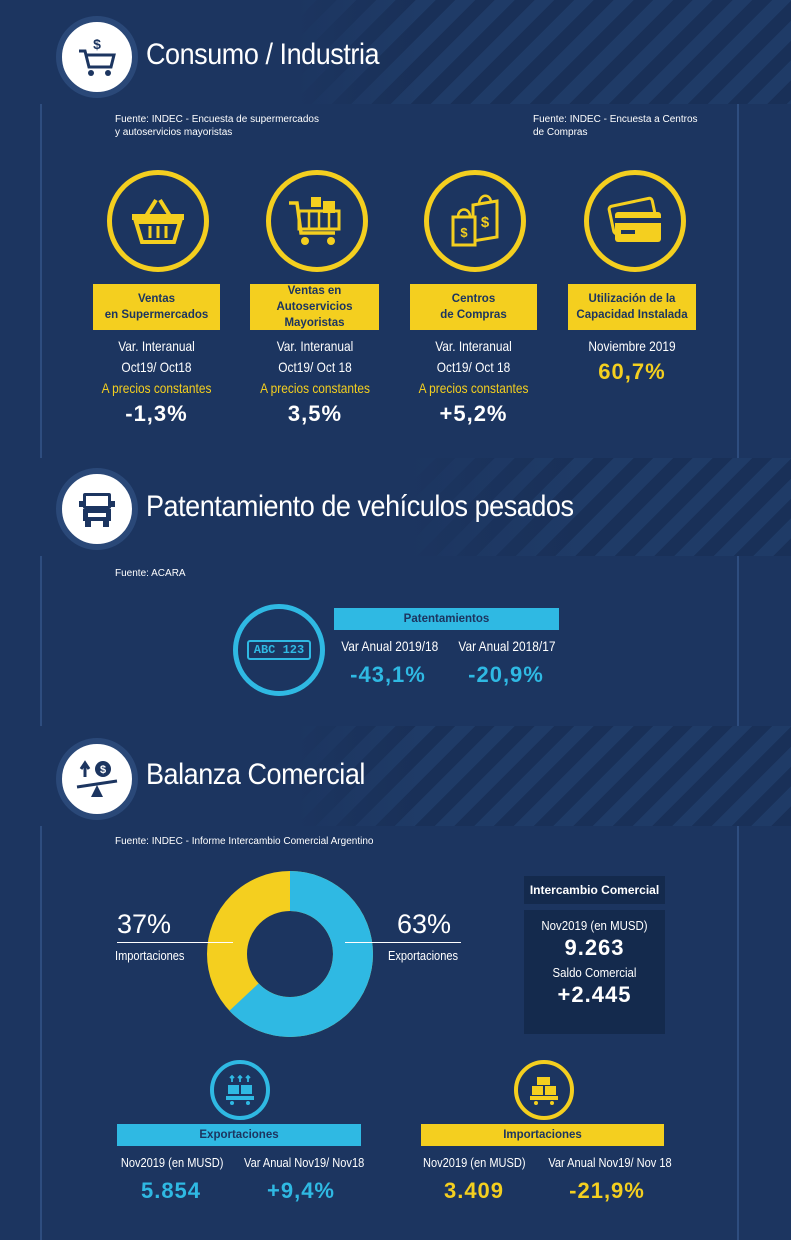  What do you see at coordinates (175, 942) in the screenshot?
I see `import-leader-line` at bounding box center [175, 942].